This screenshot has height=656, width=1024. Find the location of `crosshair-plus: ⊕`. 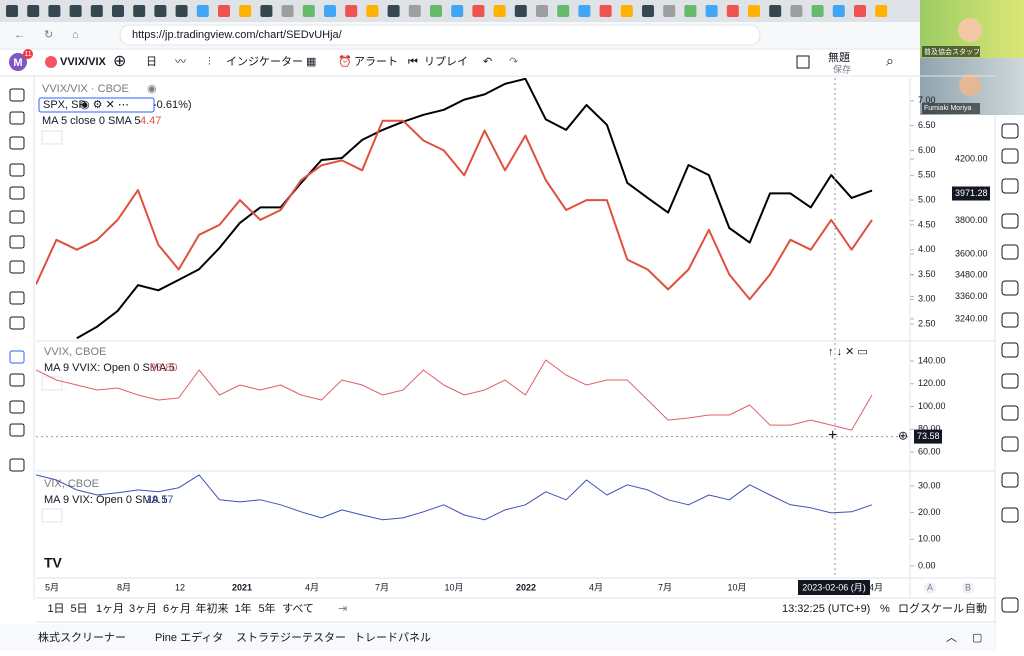

crosshair-plus: ⊕ is located at coordinates (903, 436).